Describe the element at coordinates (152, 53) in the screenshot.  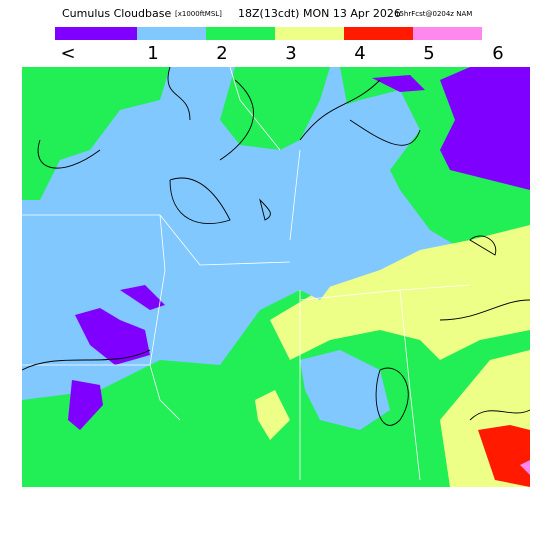
I see `legend-label: 1` at that location.